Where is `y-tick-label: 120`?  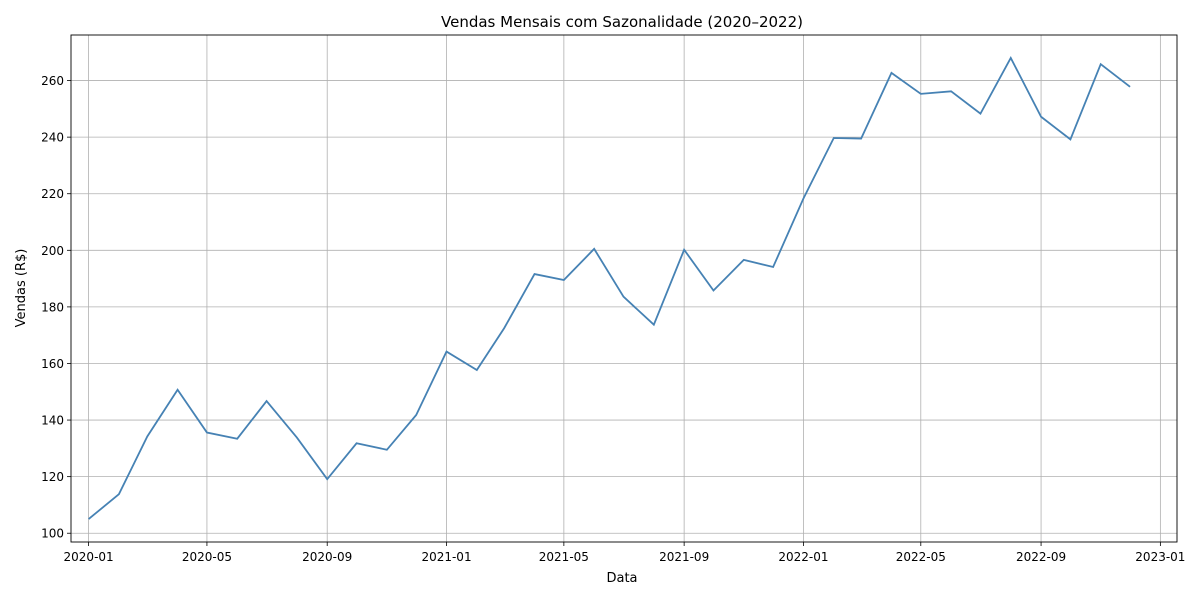
y-tick-label: 120 is located at coordinates (52, 477).